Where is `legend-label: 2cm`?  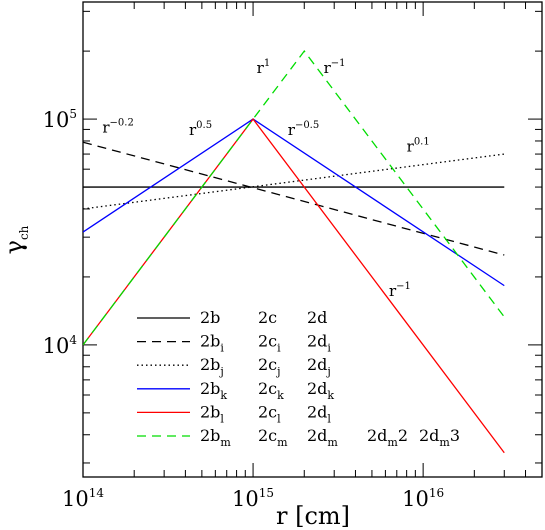 legend-label: 2cm is located at coordinates (273, 437).